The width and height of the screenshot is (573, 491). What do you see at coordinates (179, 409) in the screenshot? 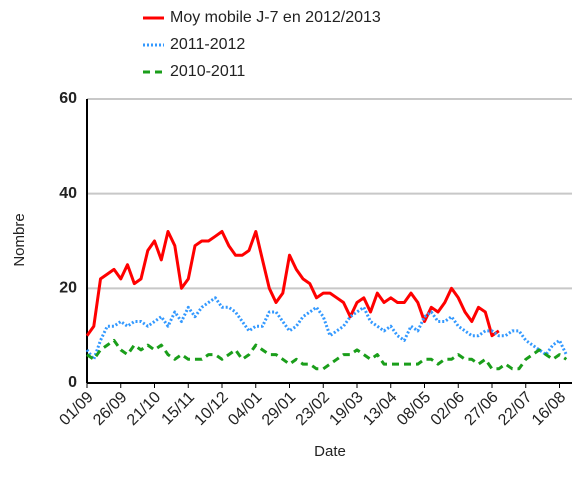
I see `x-tick-label: 15/11` at bounding box center [179, 409].